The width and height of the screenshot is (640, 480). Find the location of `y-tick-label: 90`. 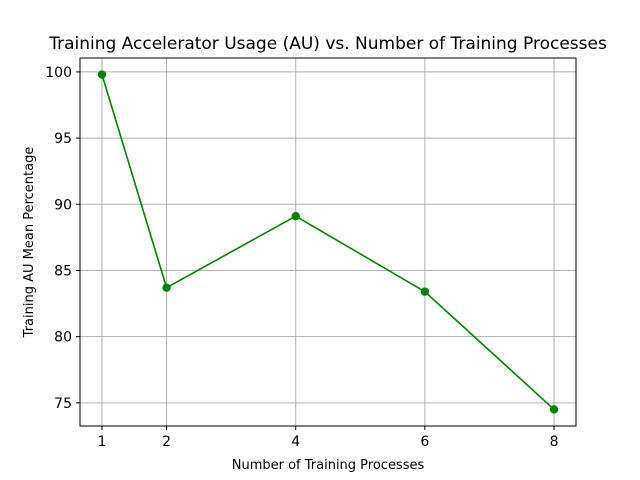

y-tick-label: 90 is located at coordinates (63, 205).